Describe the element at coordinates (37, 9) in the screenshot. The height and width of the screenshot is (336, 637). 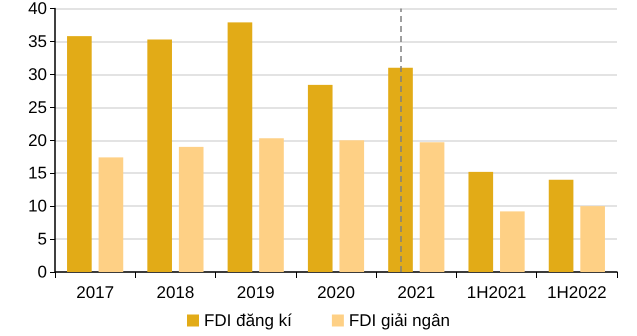
I see `y-tick-label: 40` at that location.